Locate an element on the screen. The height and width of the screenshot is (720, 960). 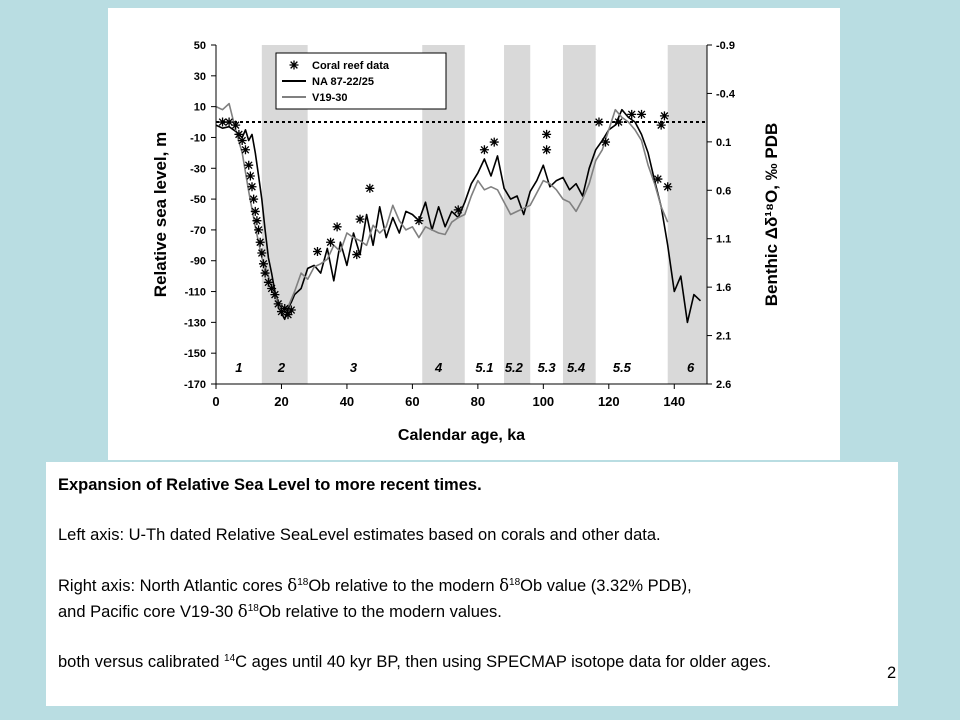
y-tick-label: -170 is located at coordinates (195, 385).